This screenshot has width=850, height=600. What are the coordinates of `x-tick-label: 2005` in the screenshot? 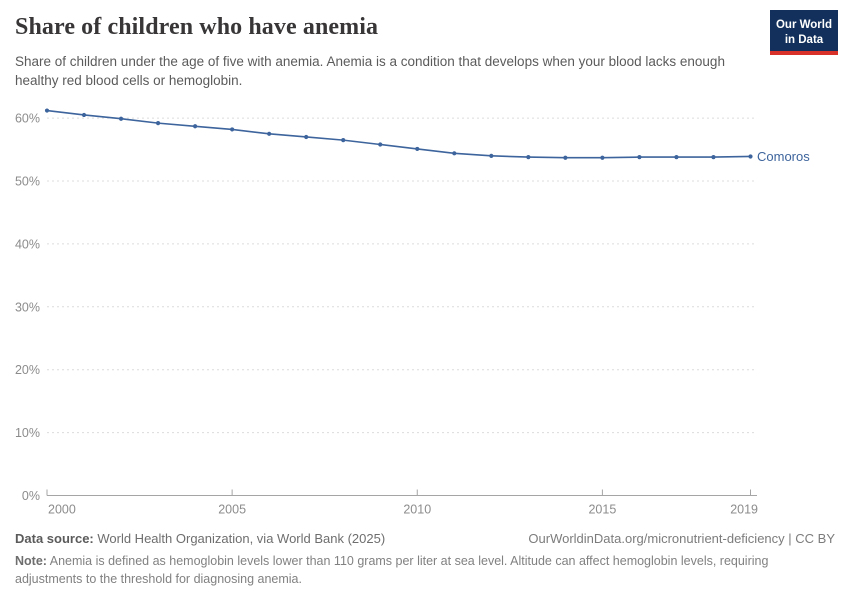 It's located at (232, 510).